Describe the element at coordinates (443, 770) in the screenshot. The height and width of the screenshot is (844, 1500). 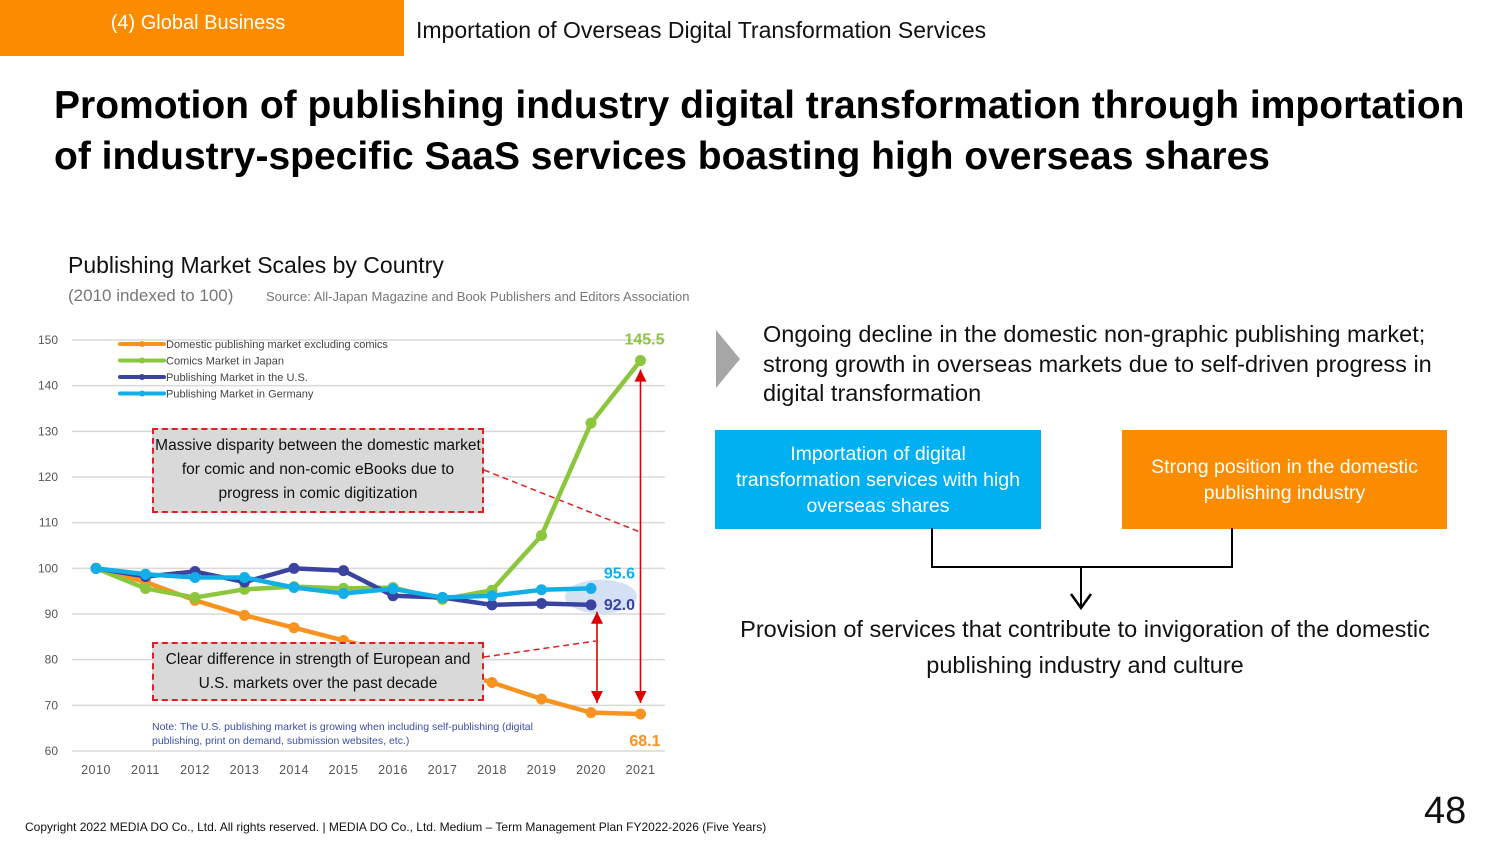
I see `x-tick-label: 2017` at that location.